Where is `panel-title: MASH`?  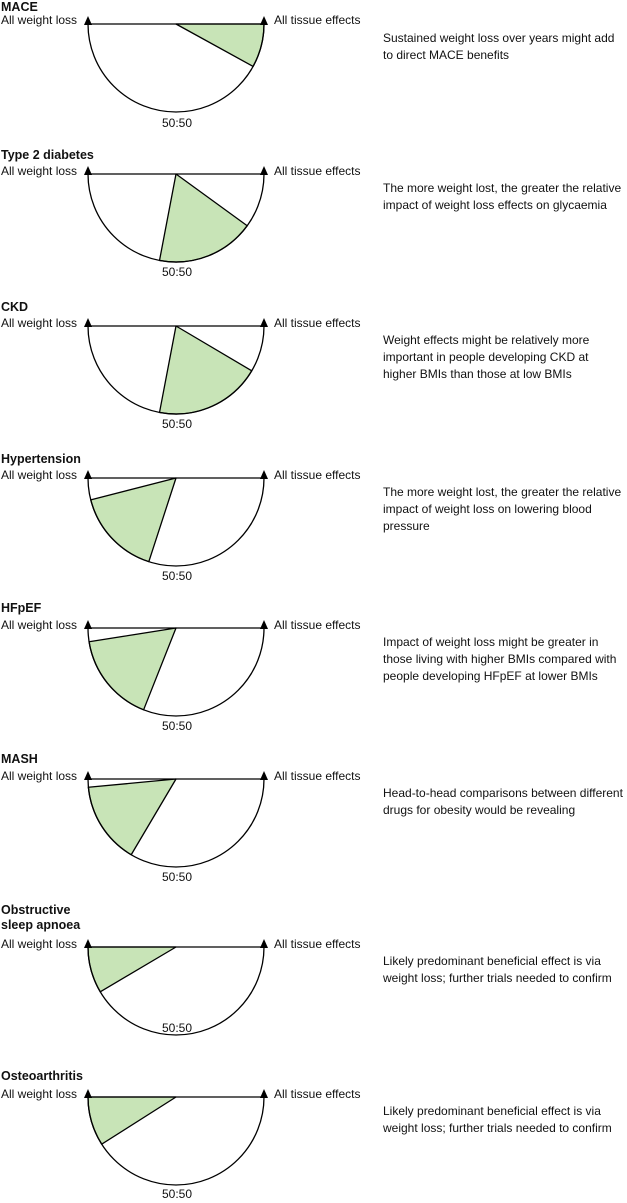 panel-title: MASH is located at coordinates (19, 759).